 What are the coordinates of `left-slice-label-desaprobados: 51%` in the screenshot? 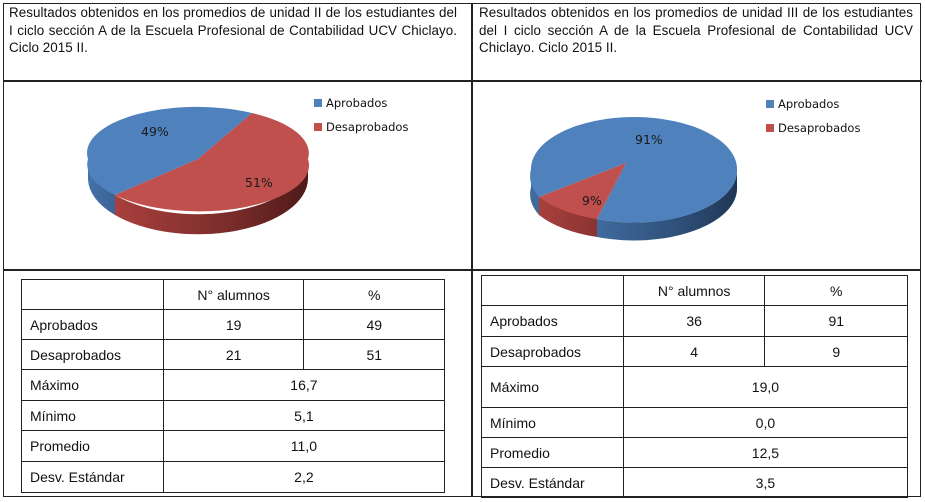 It's located at (259, 182).